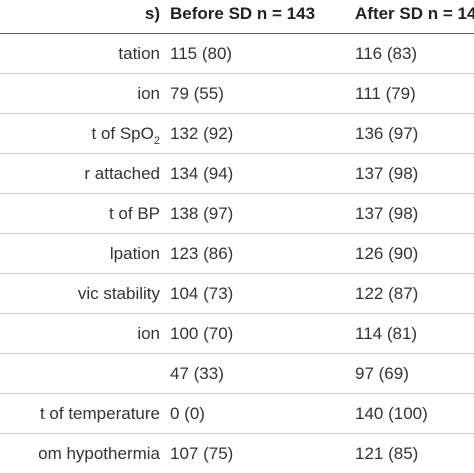 Image resolution: width=474 pixels, height=474 pixels. What do you see at coordinates (385, 93) in the screenshot?
I see `after-value: 111 (79)` at bounding box center [385, 93].